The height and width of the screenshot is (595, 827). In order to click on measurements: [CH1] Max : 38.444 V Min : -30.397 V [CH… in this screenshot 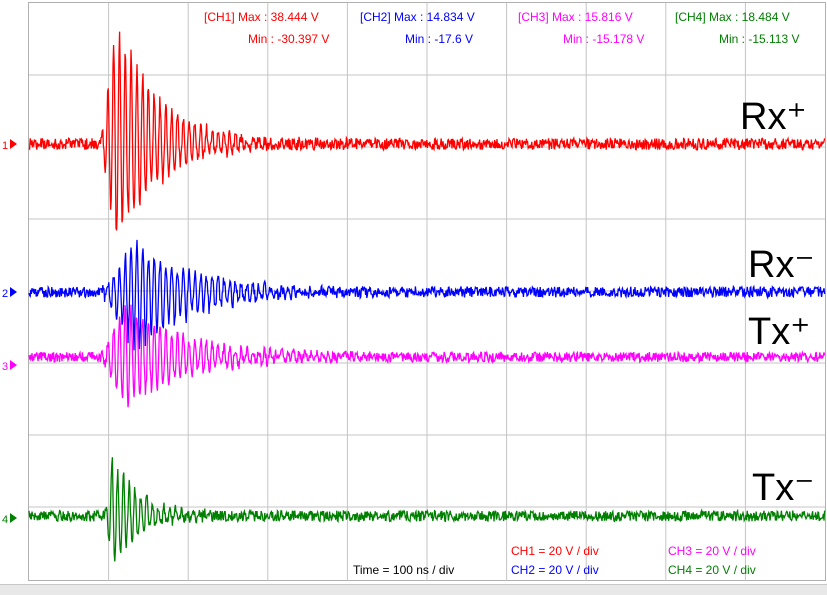, I will do `click(501, 28)`.